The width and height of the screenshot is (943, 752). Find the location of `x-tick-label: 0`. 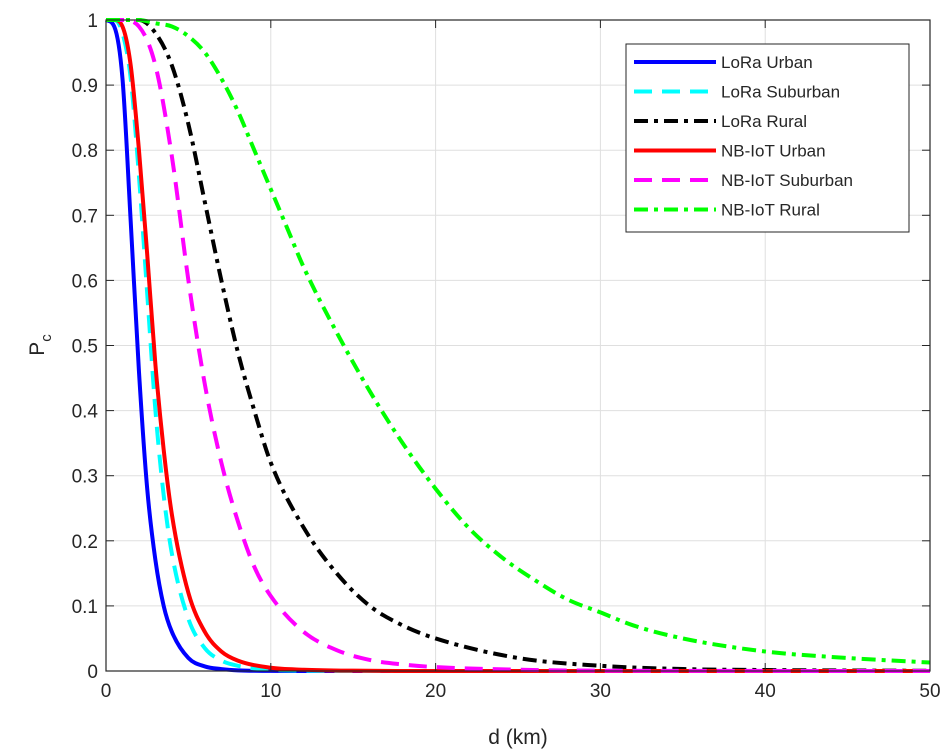

x-tick-label: 0 is located at coordinates (106, 691).